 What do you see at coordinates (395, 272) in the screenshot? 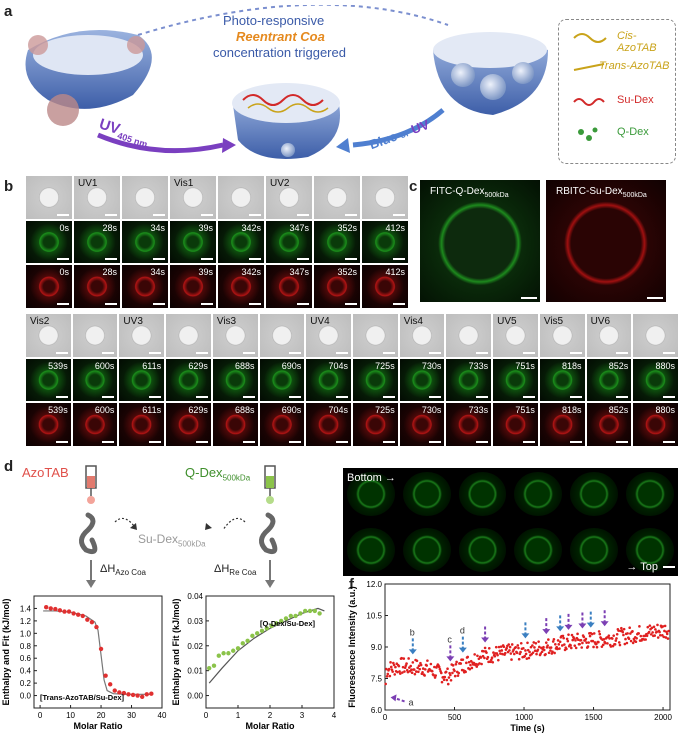
I see `time-label: 412s` at bounding box center [395, 272].